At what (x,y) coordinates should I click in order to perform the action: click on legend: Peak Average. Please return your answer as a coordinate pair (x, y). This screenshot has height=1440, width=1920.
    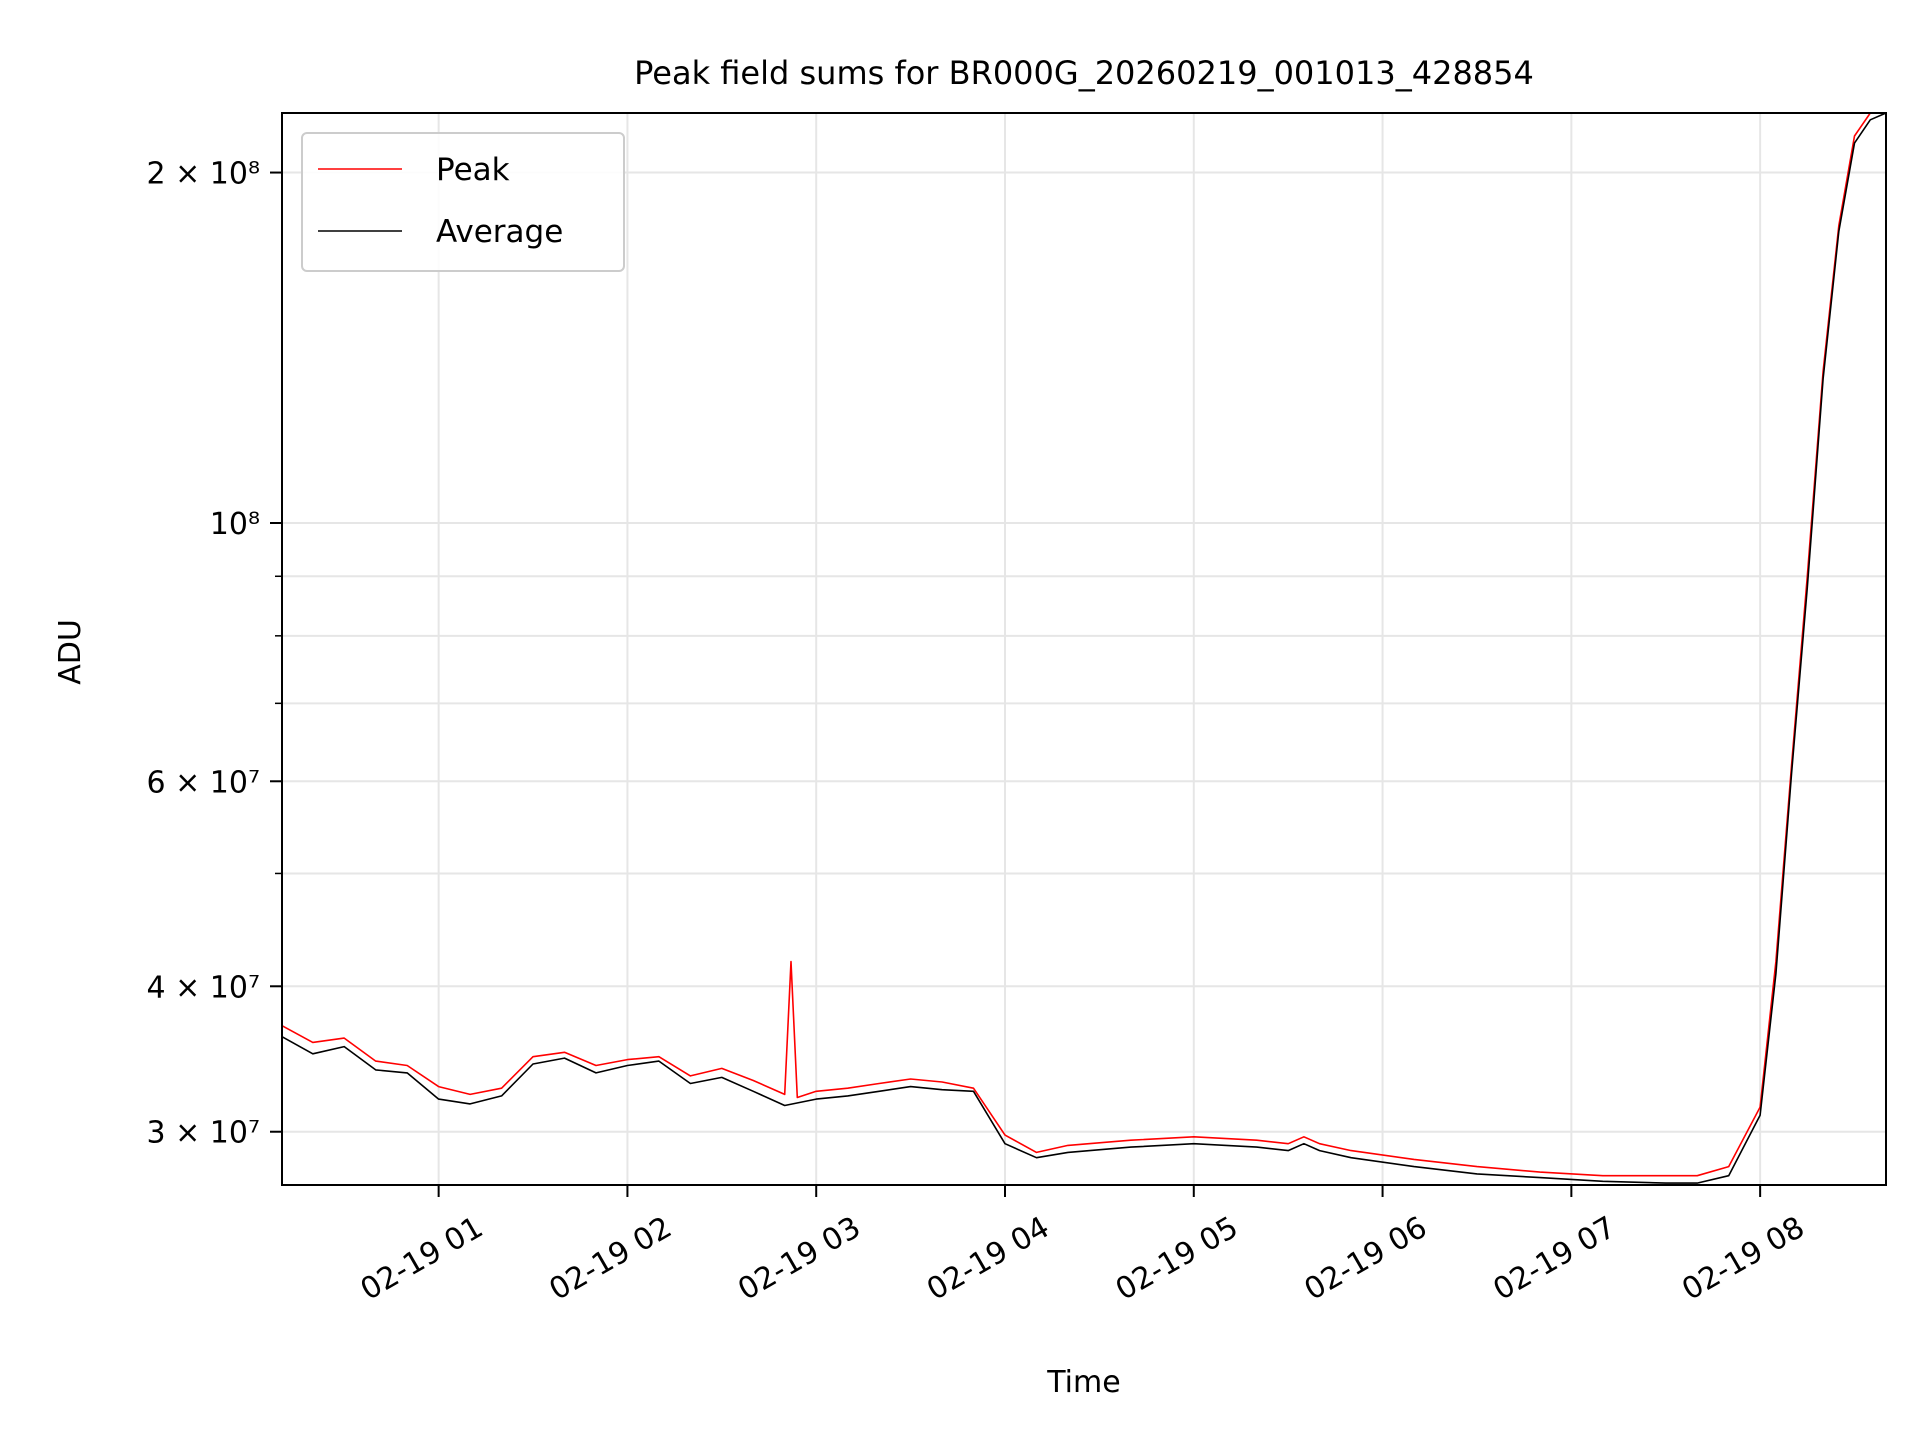
    Looking at the image, I should click on (463, 202).